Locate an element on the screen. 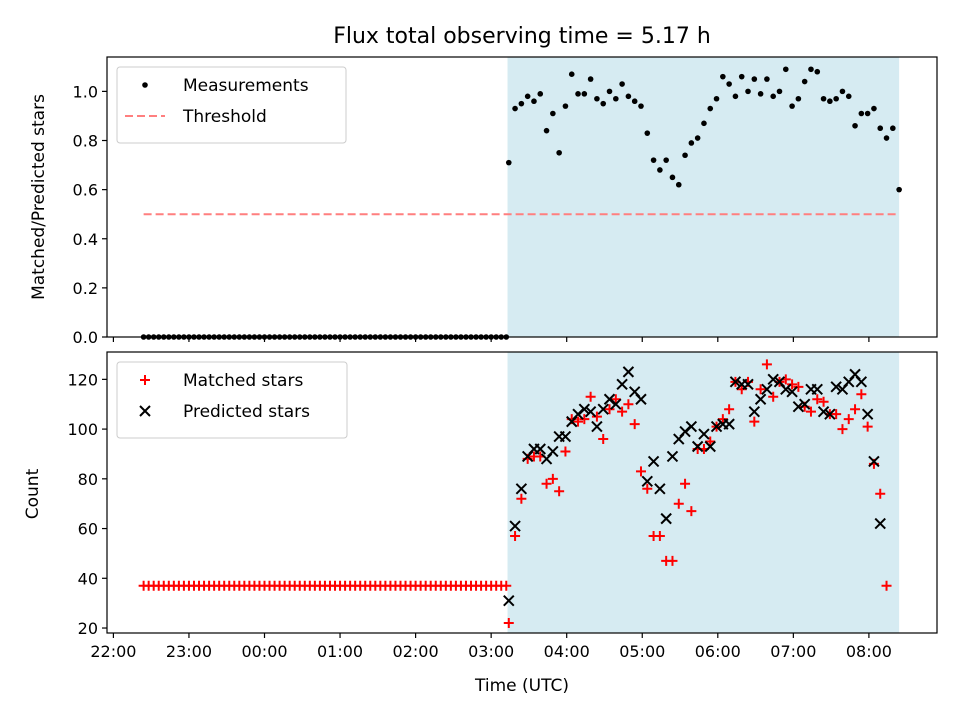  bottom-y-tick-label: 40 is located at coordinates (88, 578).